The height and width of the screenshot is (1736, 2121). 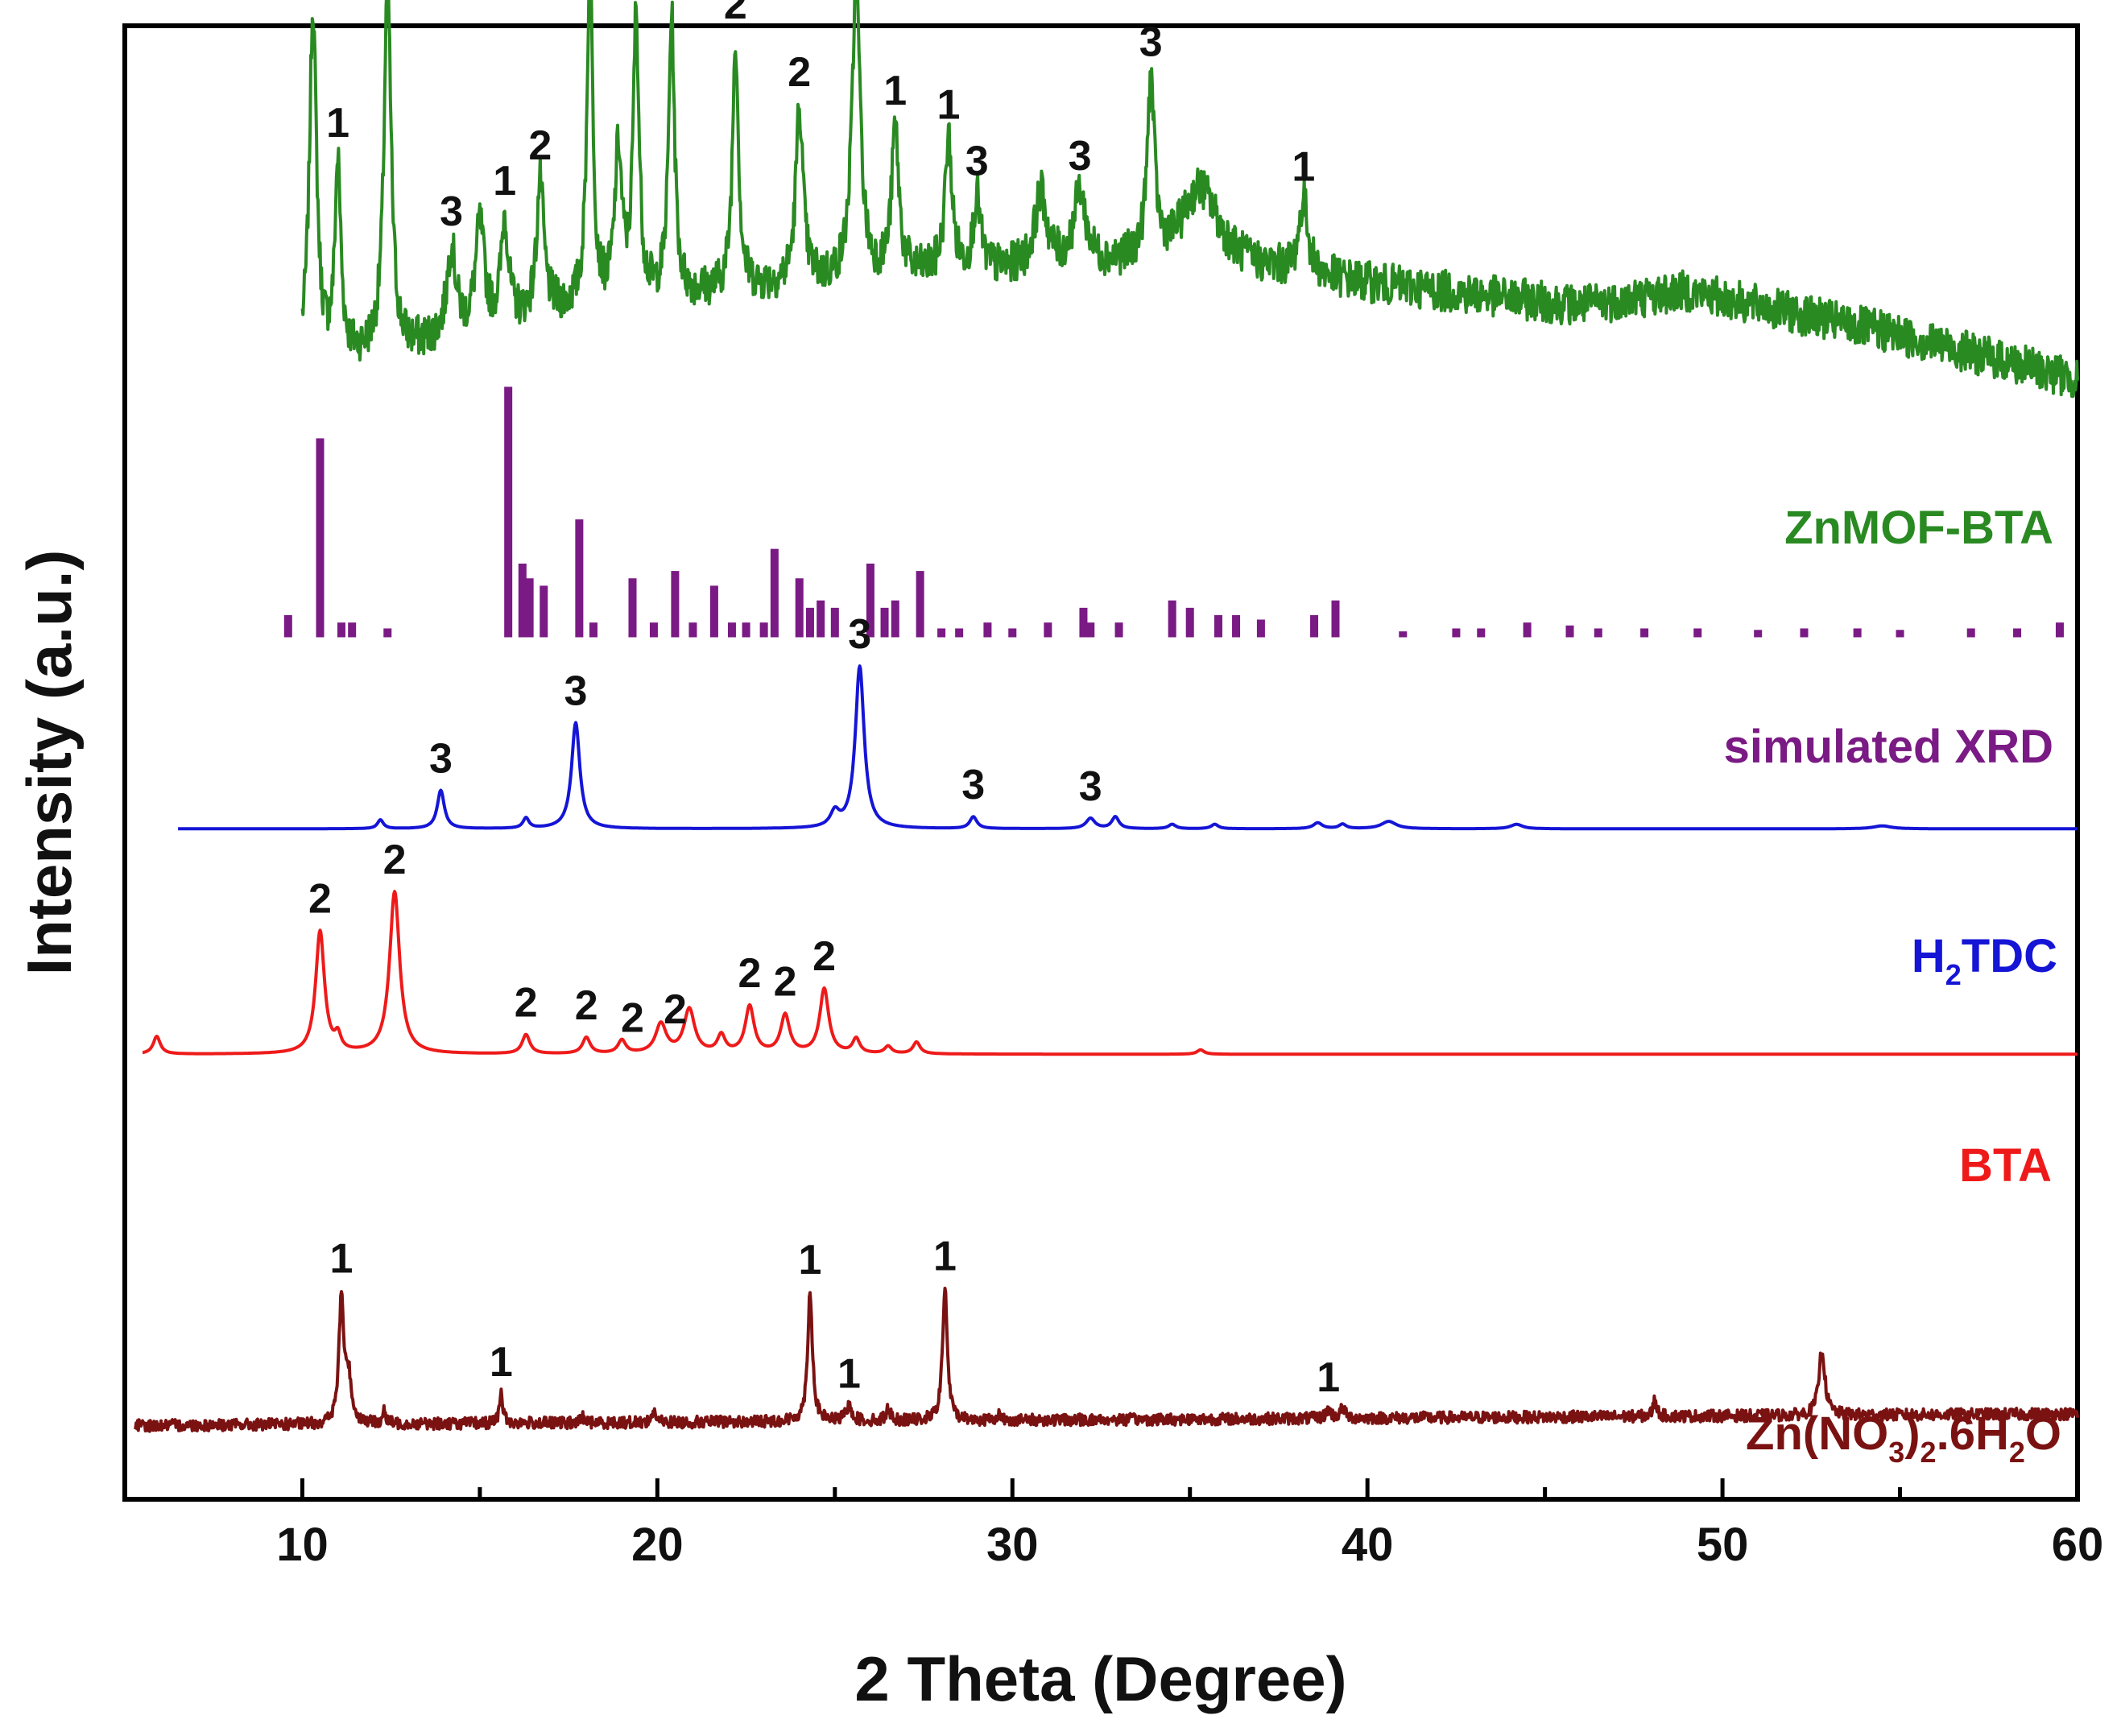 What do you see at coordinates (1173, 512) in the screenshot?
I see `series-simulated-xrd` at bounding box center [1173, 512].